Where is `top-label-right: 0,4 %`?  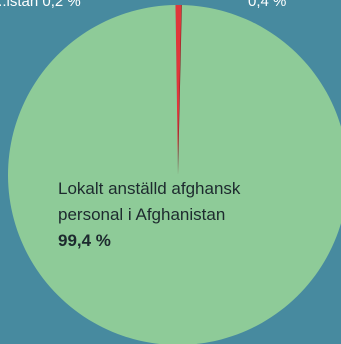
top-label-right: 0,4 % is located at coordinates (267, 5).